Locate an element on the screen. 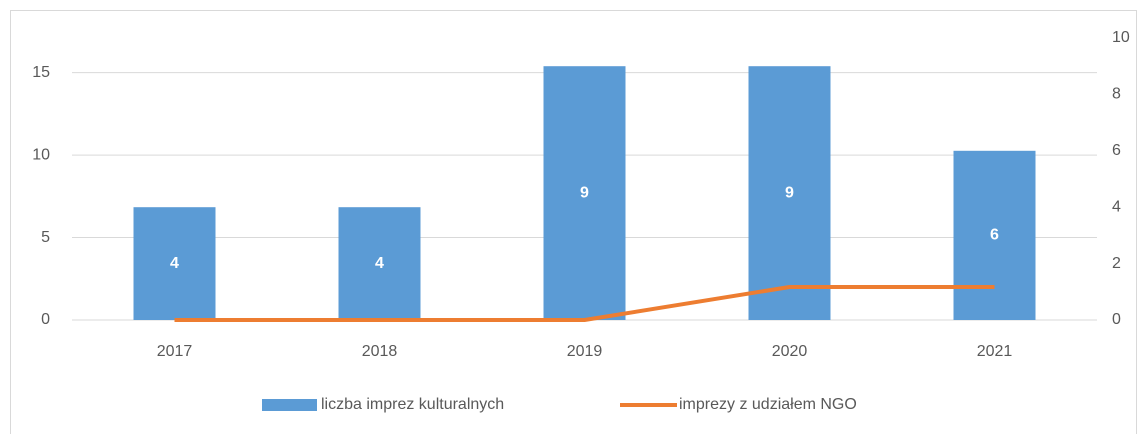  legend-swatch is located at coordinates (289, 405).